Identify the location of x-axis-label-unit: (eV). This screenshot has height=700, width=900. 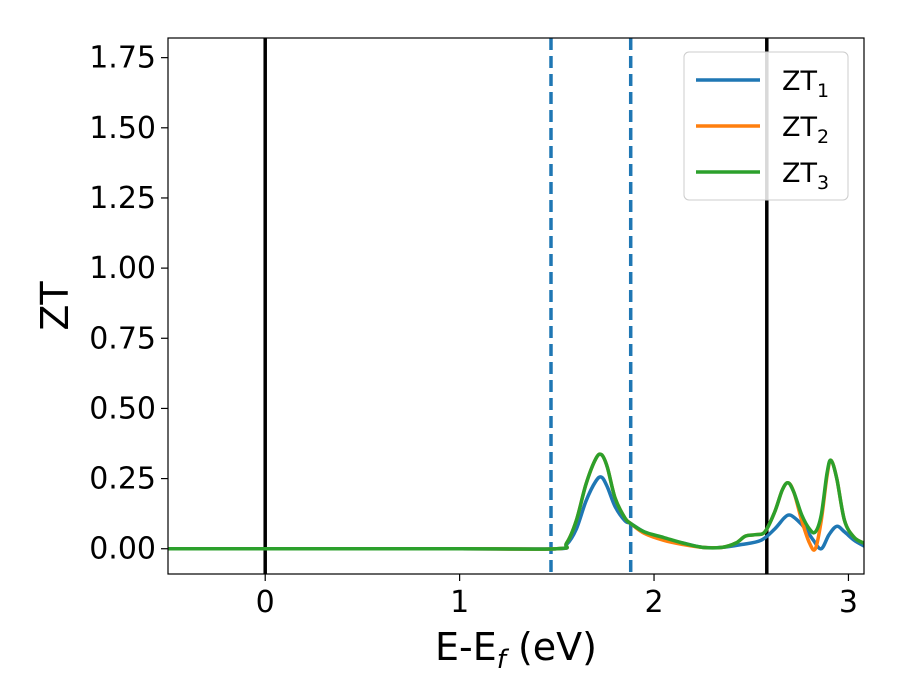
(551, 647).